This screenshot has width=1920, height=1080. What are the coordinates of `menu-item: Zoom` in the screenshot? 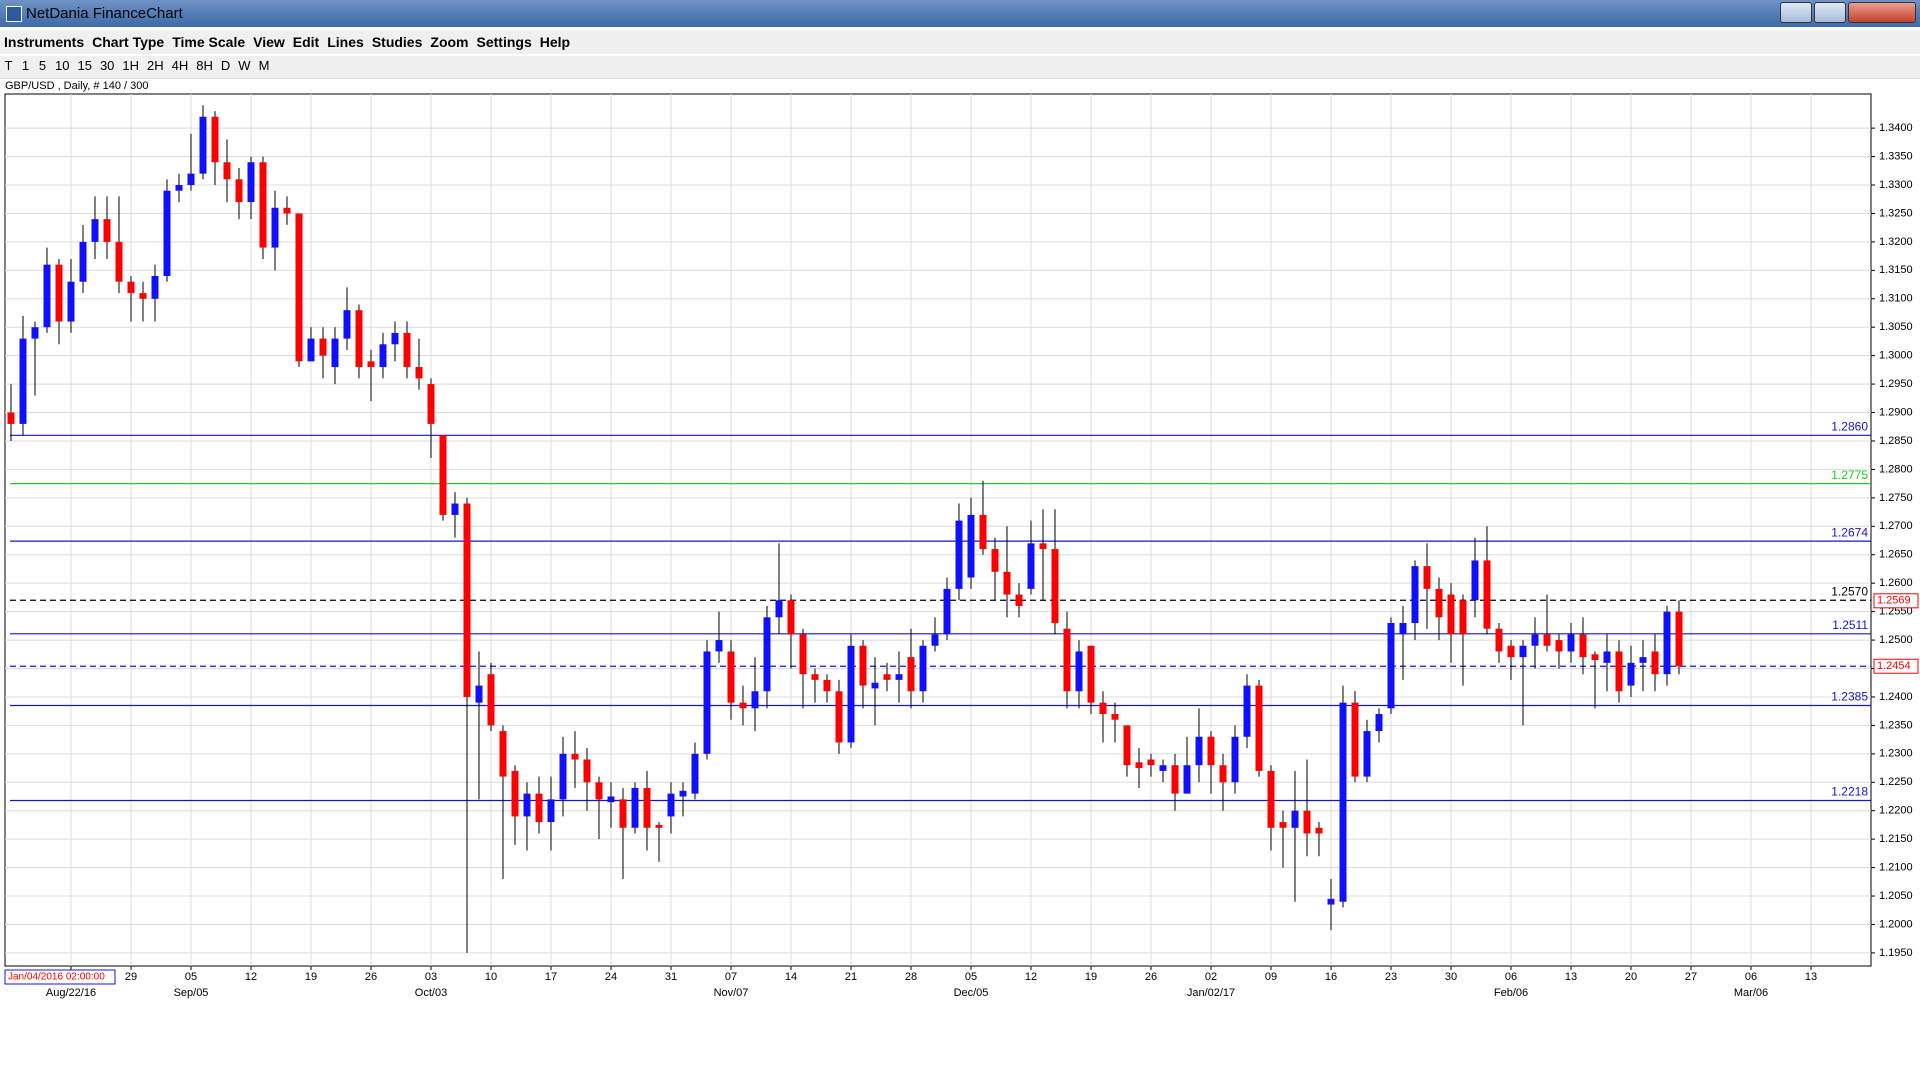 It's located at (449, 42).